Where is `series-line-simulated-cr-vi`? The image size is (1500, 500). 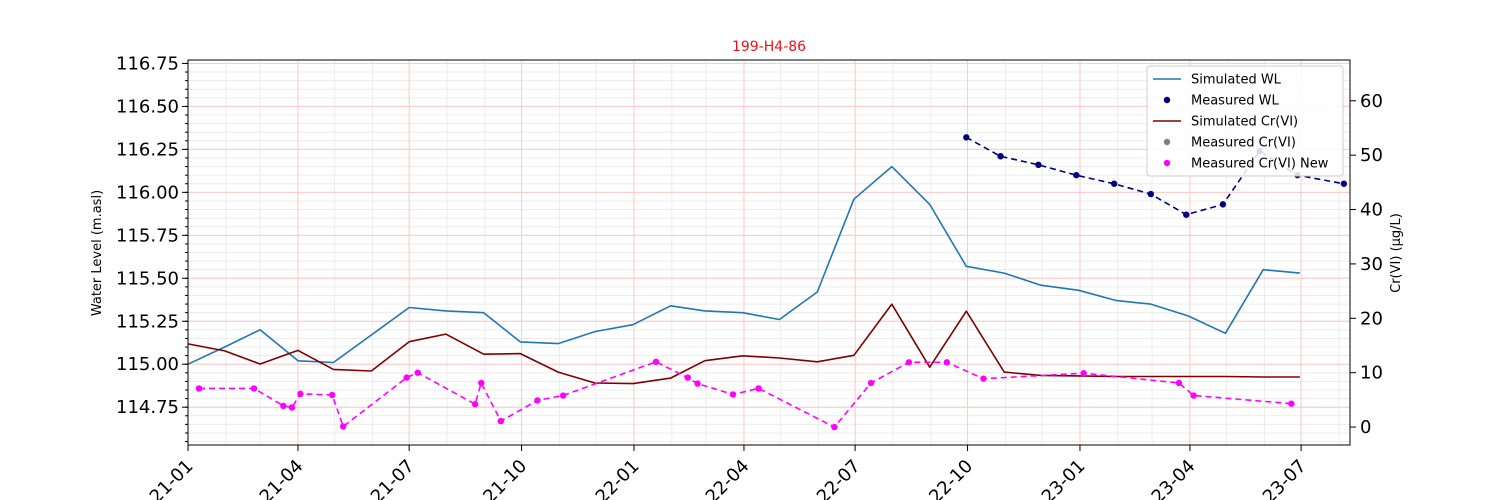 series-line-simulated-cr-vi is located at coordinates (743, 344).